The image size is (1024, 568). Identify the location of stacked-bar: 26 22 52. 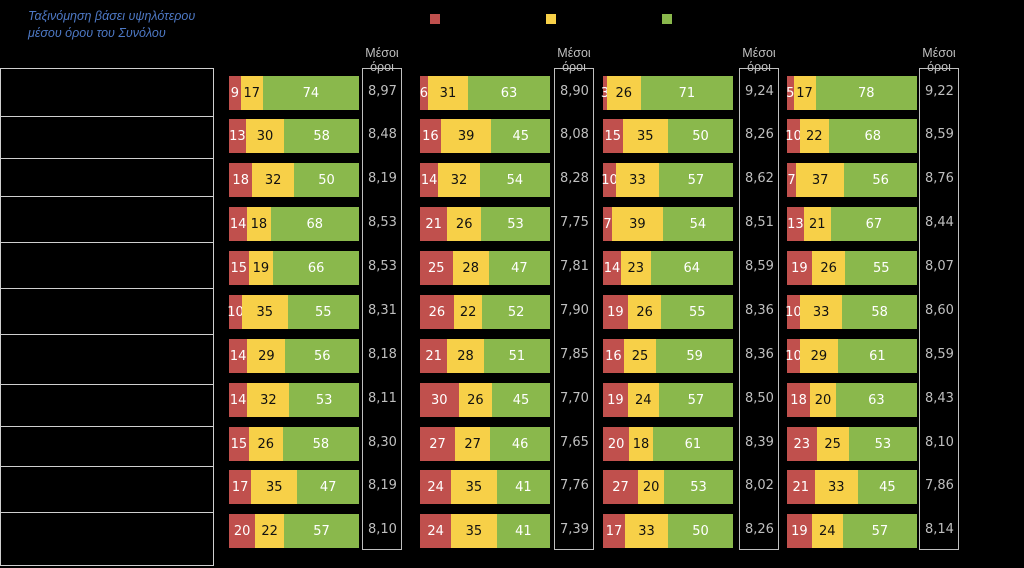
(485, 312).